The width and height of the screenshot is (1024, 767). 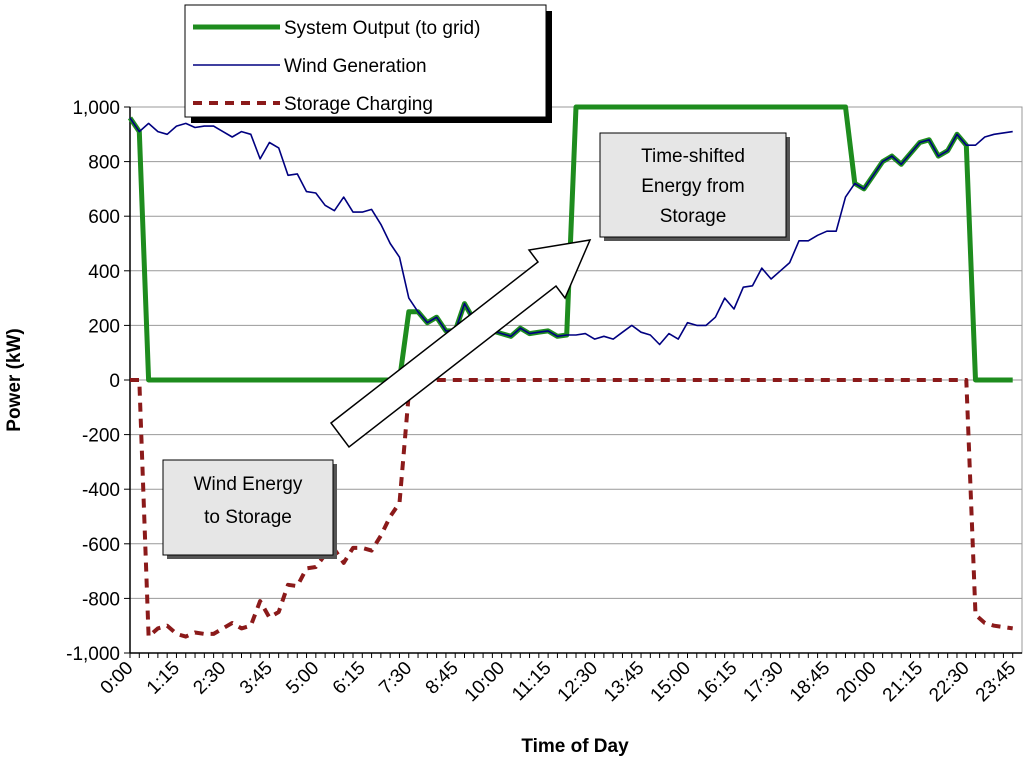 What do you see at coordinates (355, 66) in the screenshot?
I see `legend-label: Wind Generation` at bounding box center [355, 66].